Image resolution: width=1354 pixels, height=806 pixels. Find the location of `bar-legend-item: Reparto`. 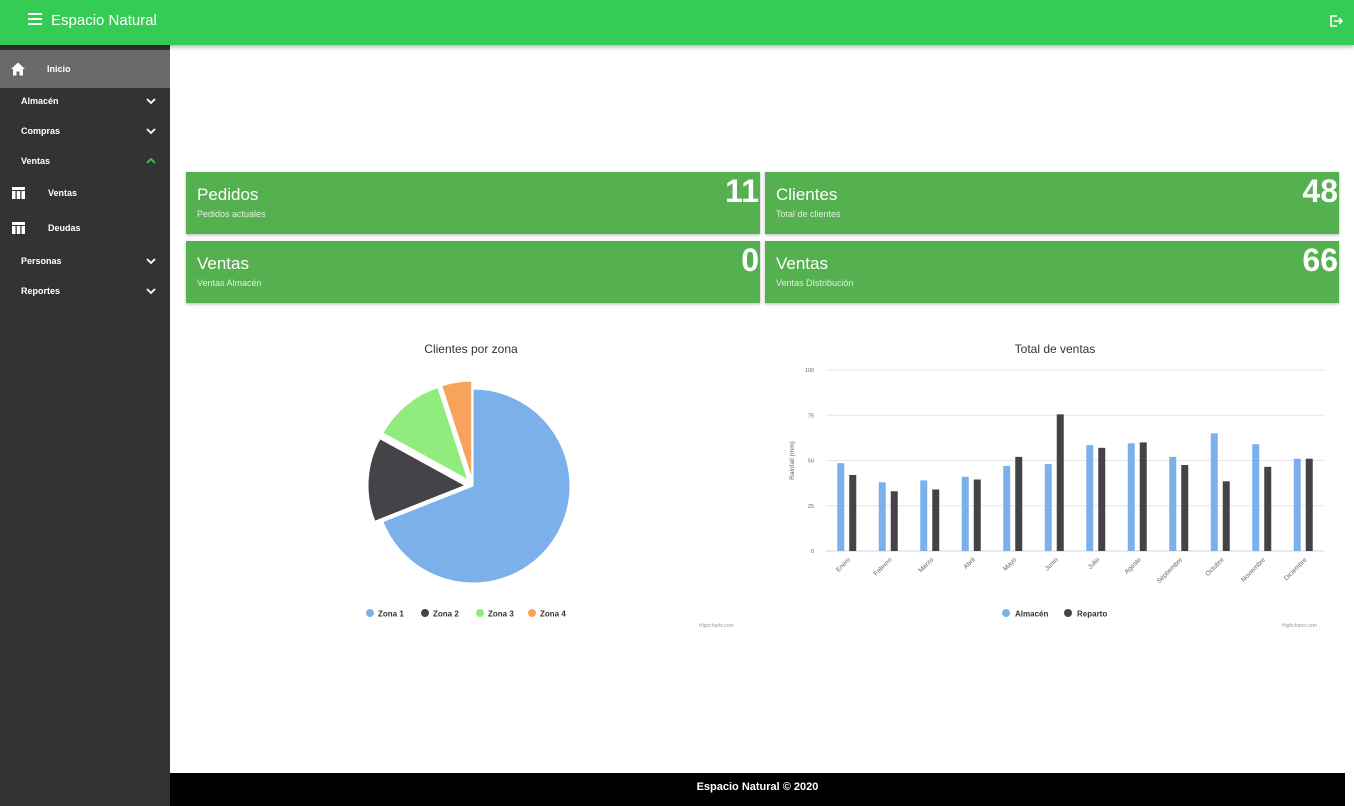

bar-legend-item: Reparto is located at coordinates (1085, 614).